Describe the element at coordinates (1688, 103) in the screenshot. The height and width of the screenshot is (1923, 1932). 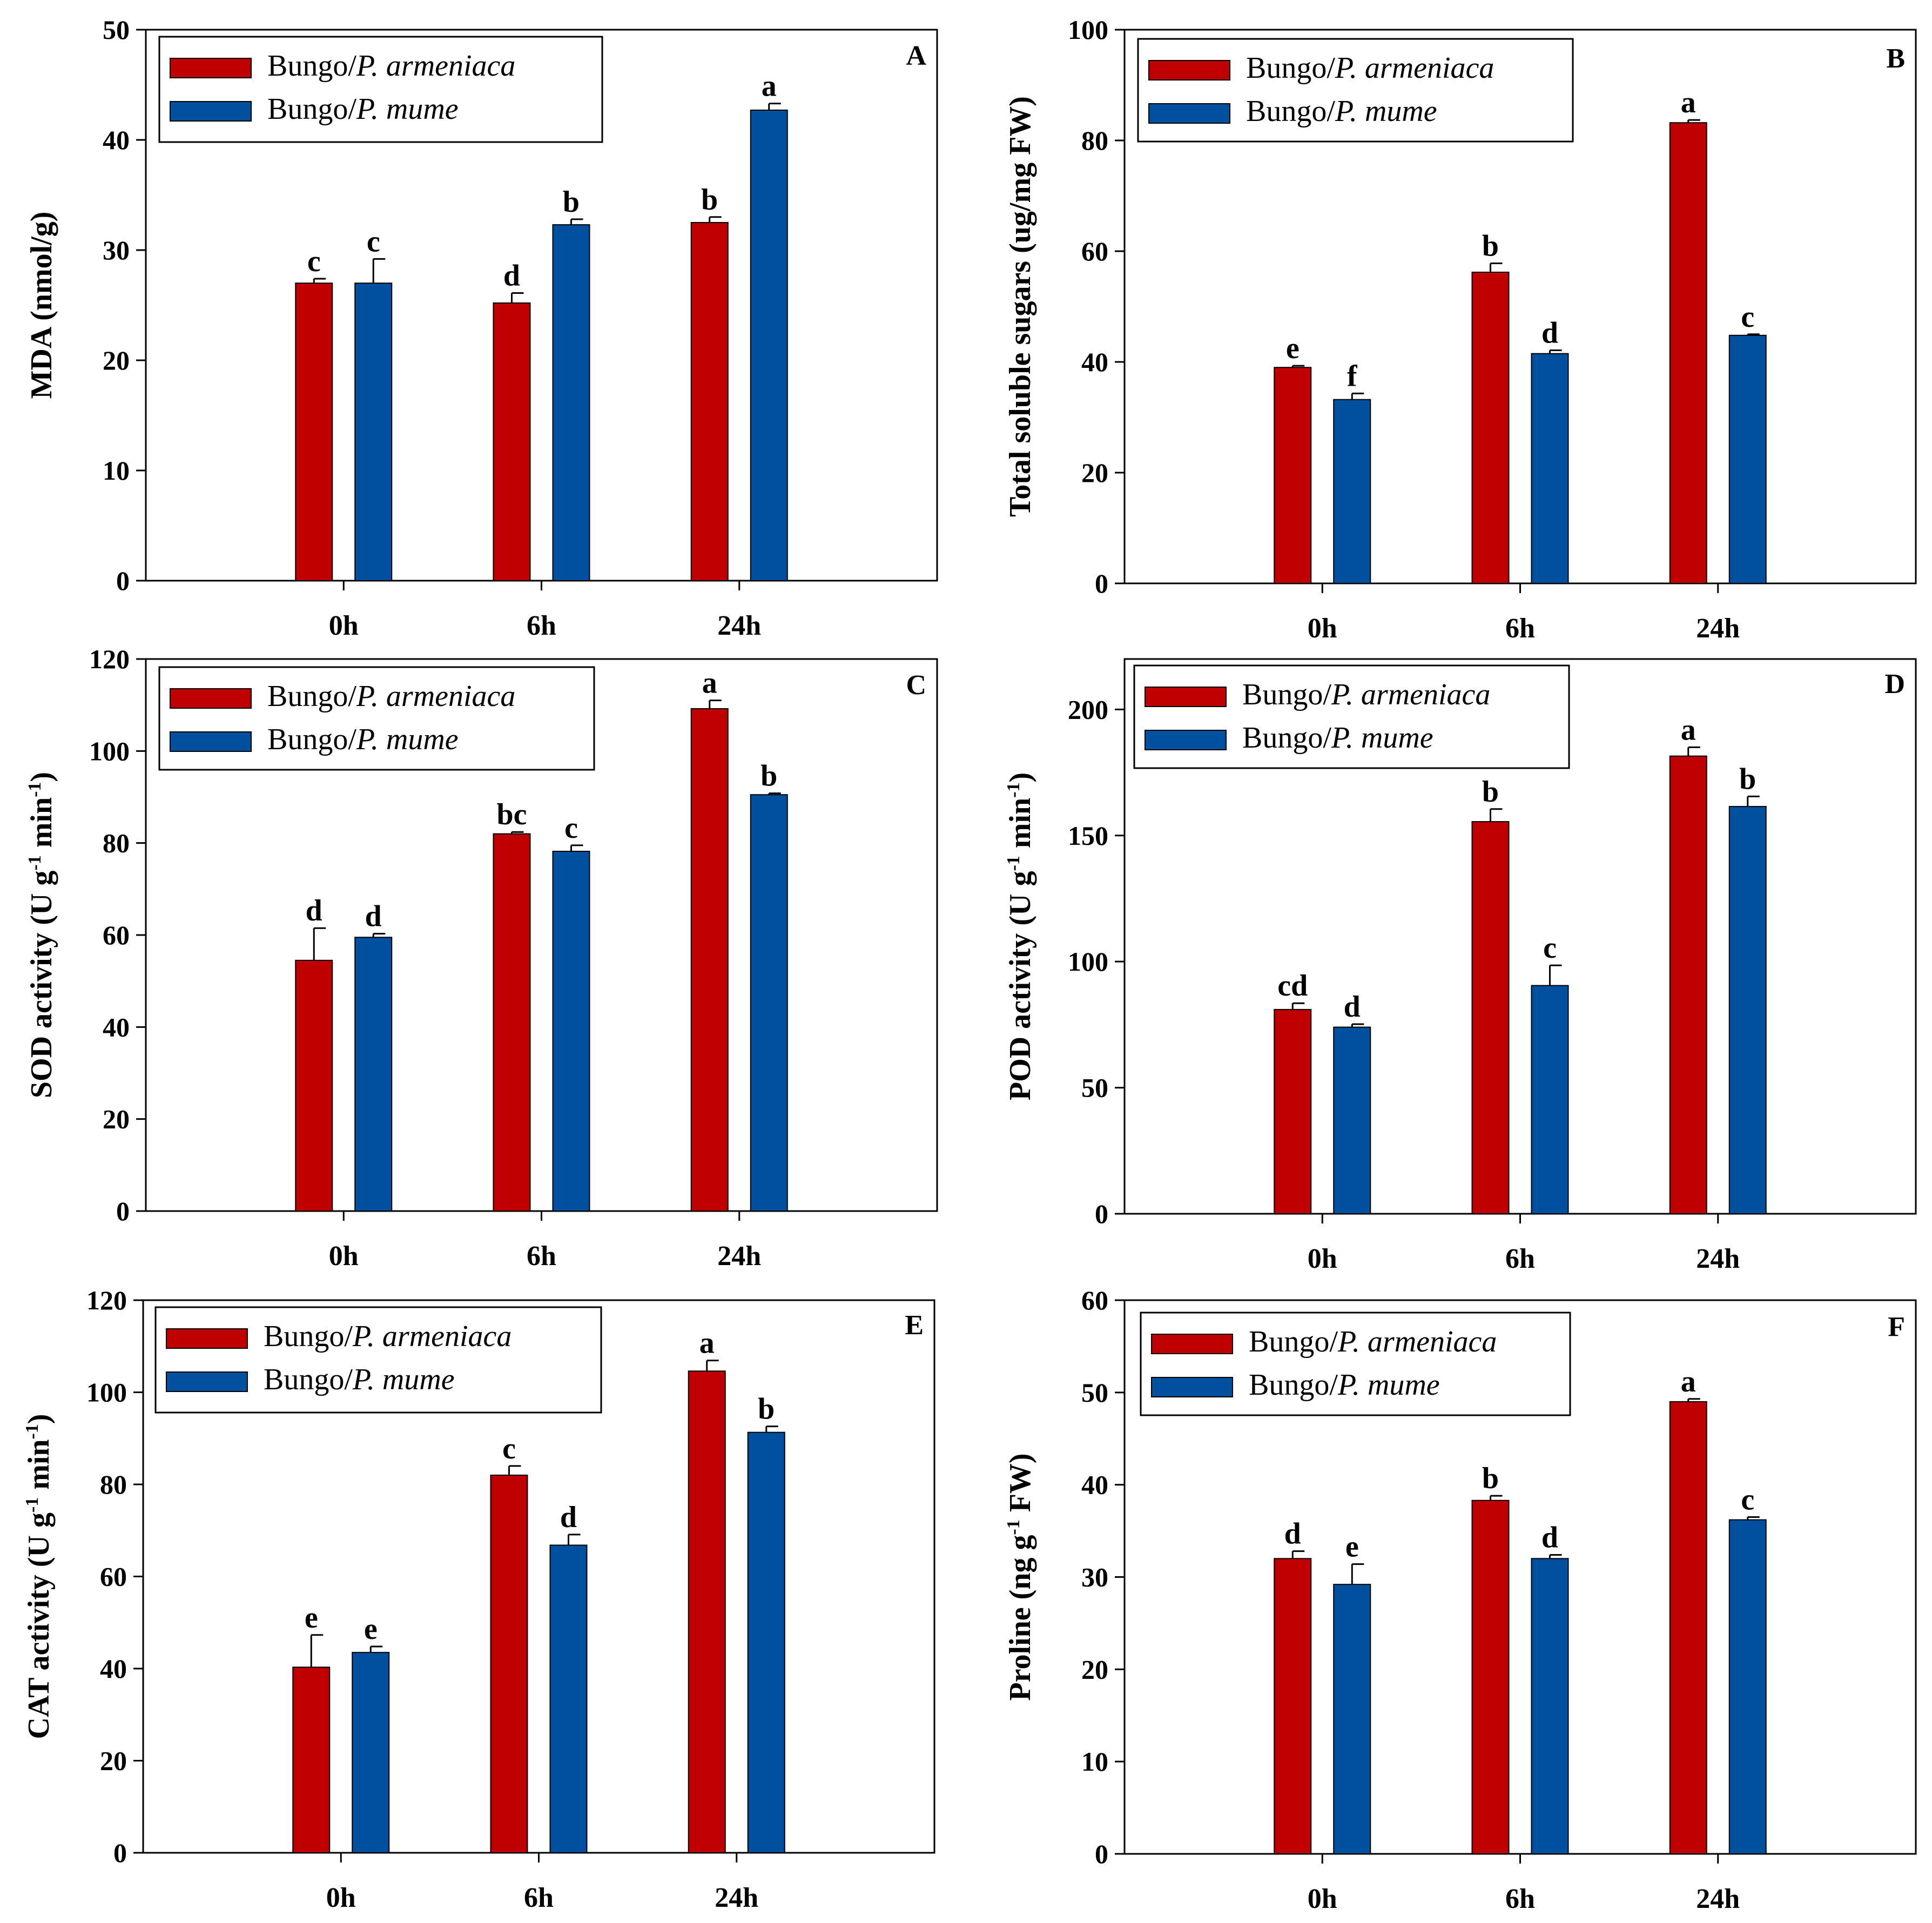
I see `sig-letter-B: a` at that location.